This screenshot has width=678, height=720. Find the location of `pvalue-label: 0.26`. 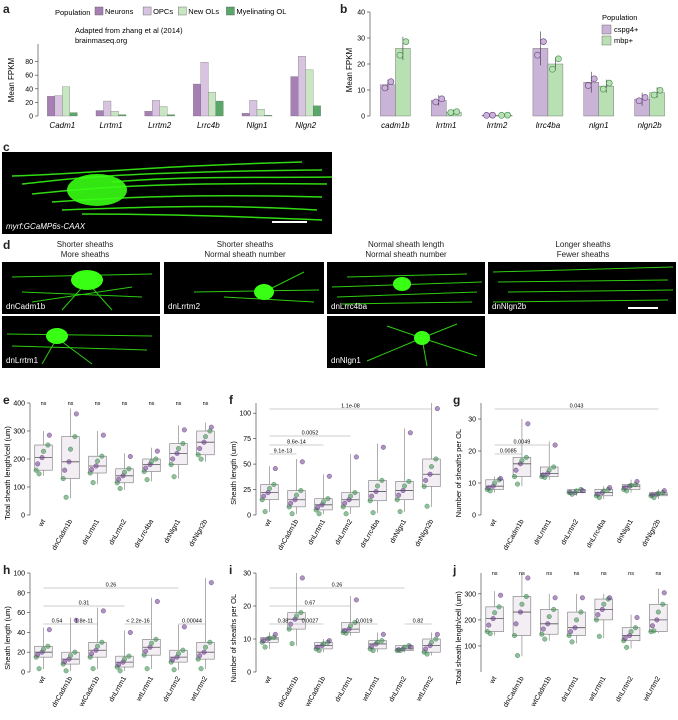

pvalue-label: 0.26 is located at coordinates (111, 586).